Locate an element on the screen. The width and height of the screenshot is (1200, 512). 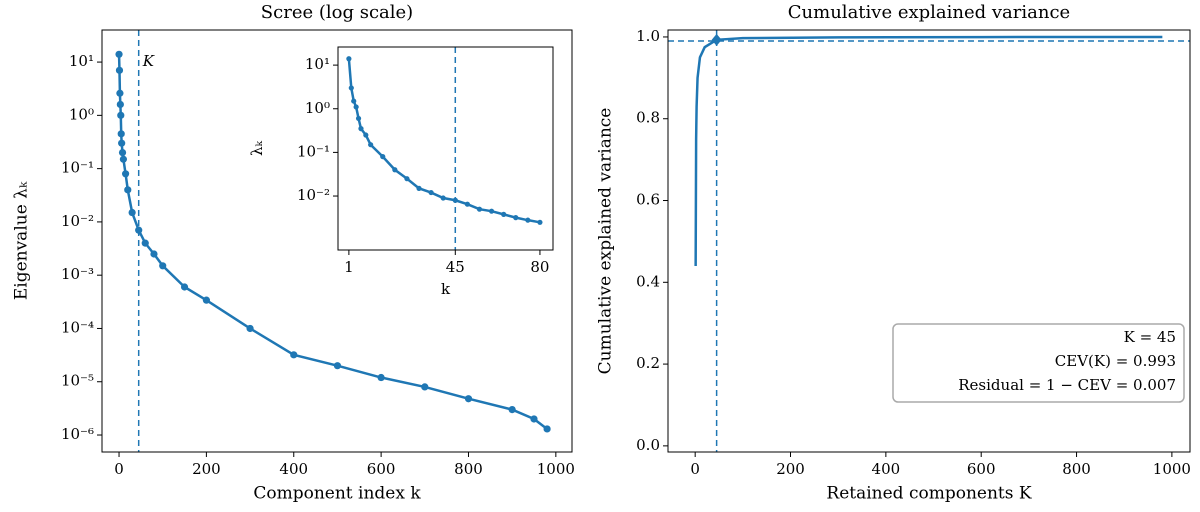
y-tick-label: 10⁻³ is located at coordinates (77, 274).